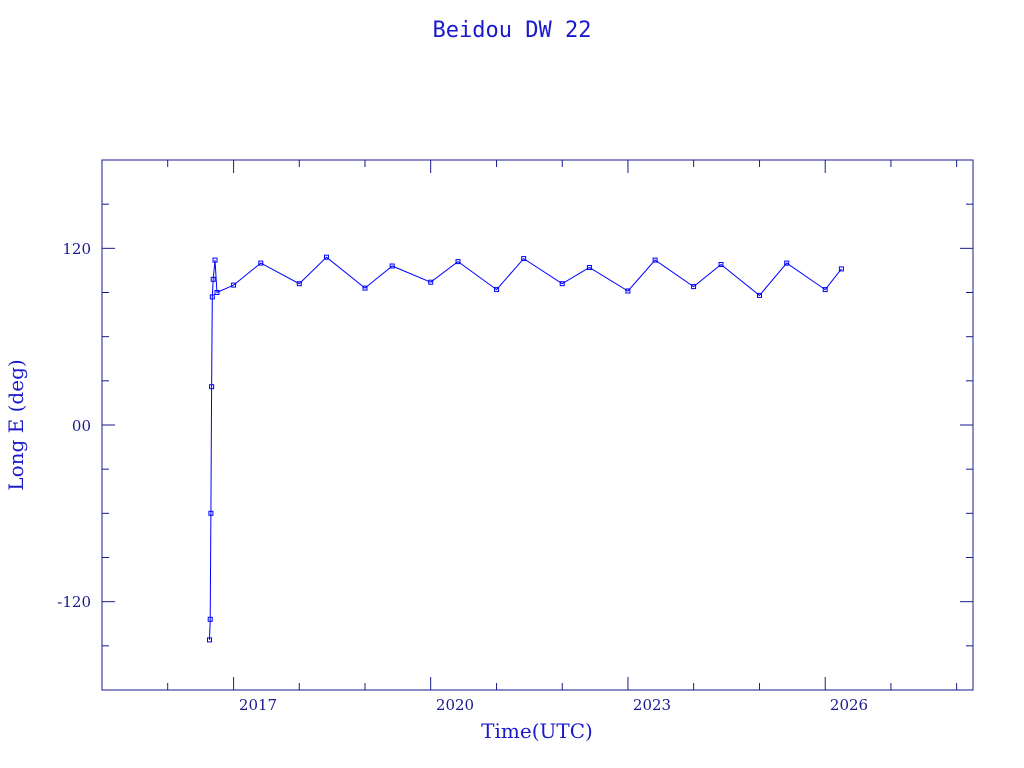  What do you see at coordinates (74, 602) in the screenshot?
I see `y-tick-label: -120` at bounding box center [74, 602].